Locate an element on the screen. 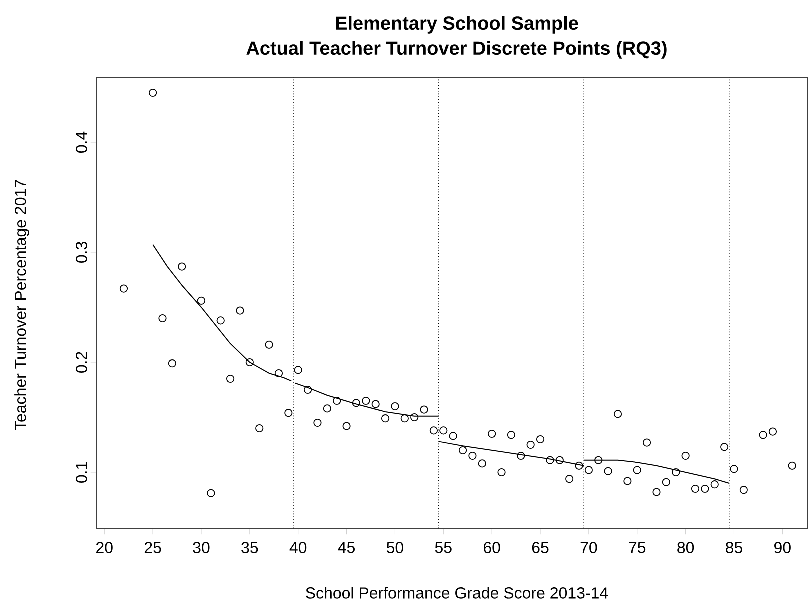  x-tick-label: 25 is located at coordinates (153, 548).